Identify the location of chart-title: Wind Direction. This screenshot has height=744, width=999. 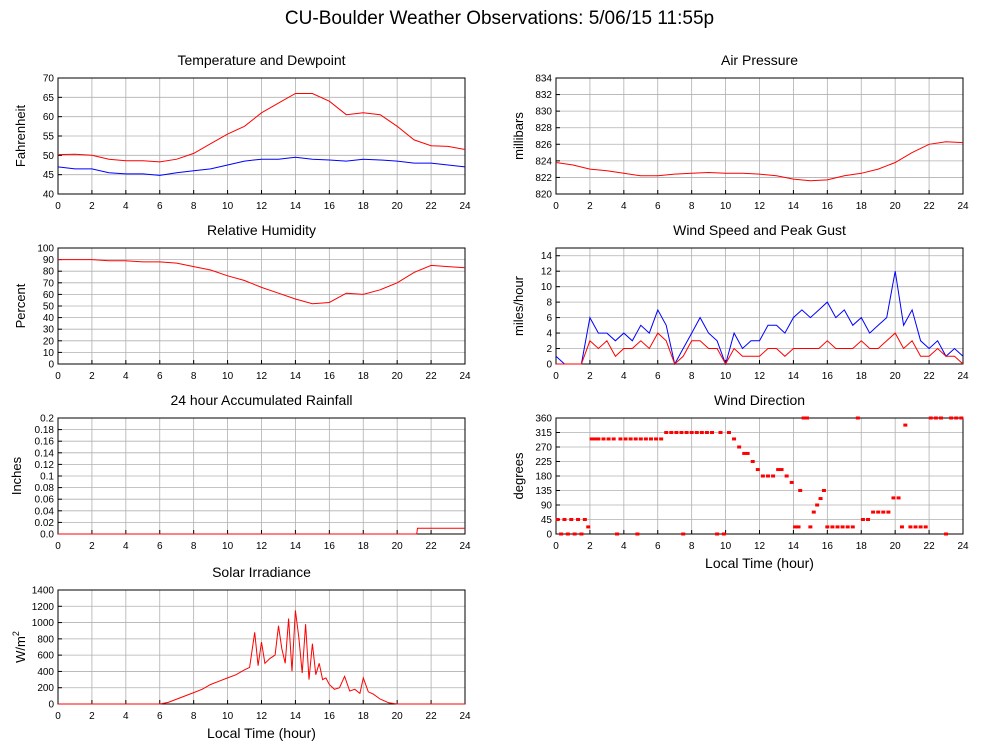
(759, 400).